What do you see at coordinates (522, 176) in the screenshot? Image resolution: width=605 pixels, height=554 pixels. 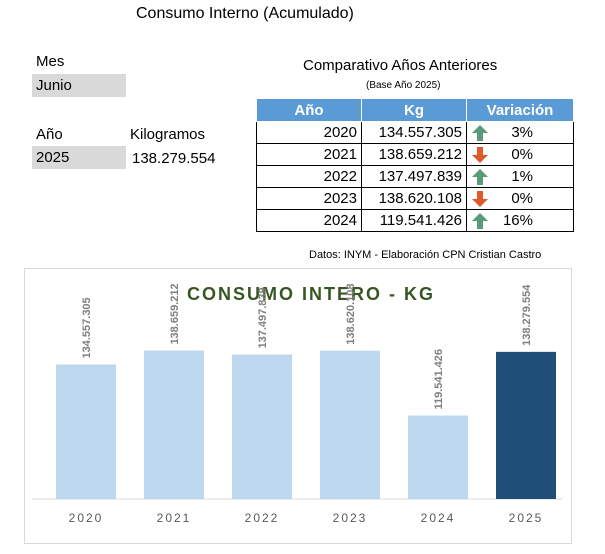 I see `cell-variation: 1%` at bounding box center [522, 176].